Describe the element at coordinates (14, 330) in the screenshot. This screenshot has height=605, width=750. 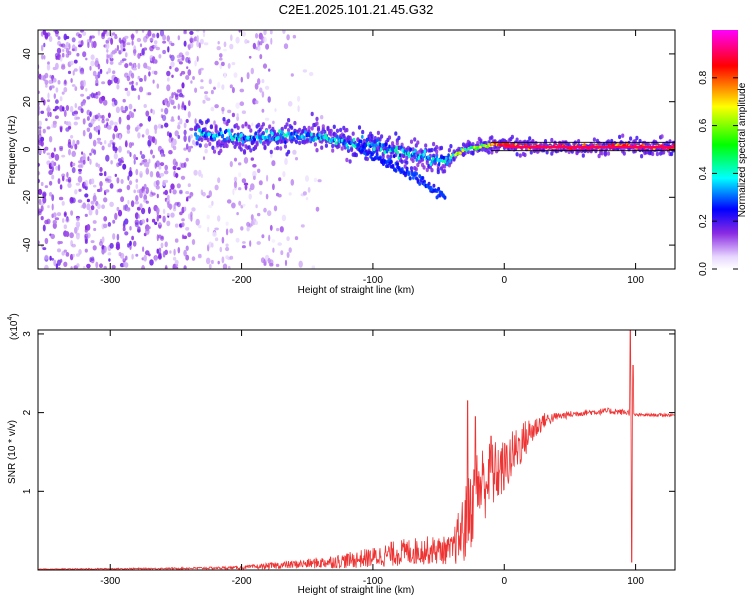
I see `snr-multiplier-base: (x10` at that location.